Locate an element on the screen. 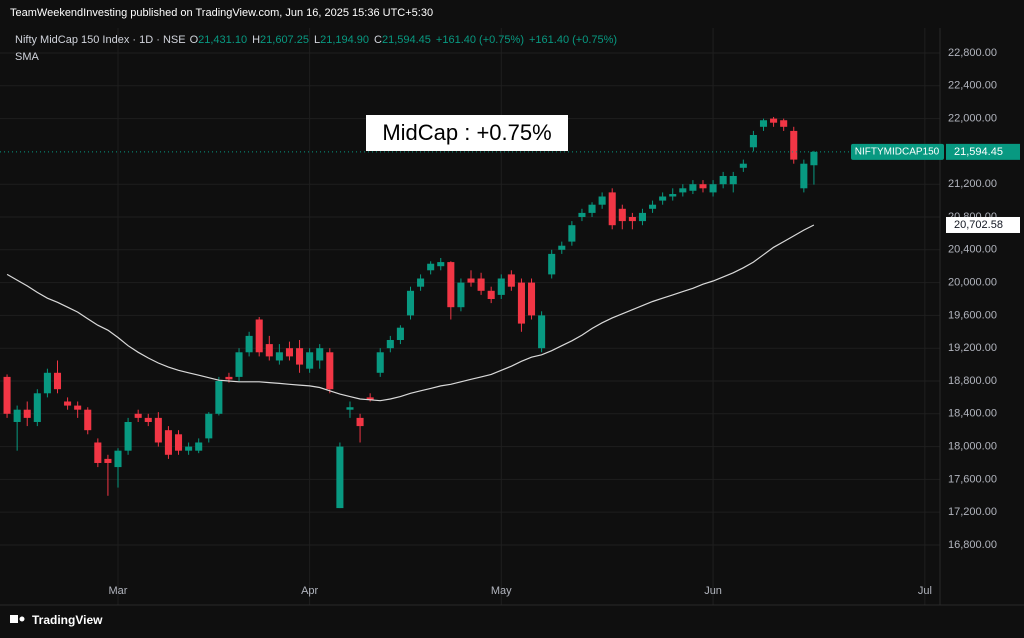 The height and width of the screenshot is (638, 1024). y-tick-label: 20,400.00 is located at coordinates (972, 250).